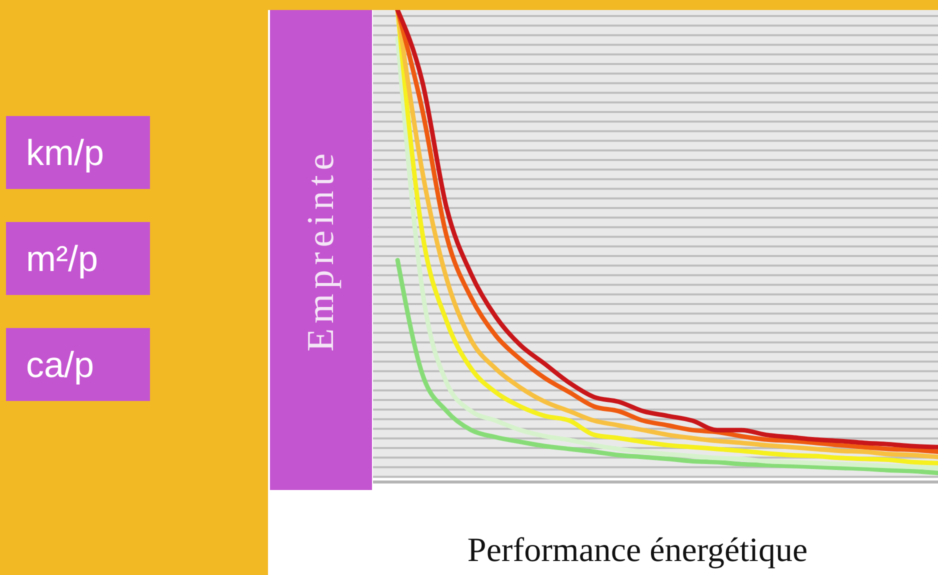 This screenshot has height=575, width=938. Describe the element at coordinates (637, 550) in the screenshot. I see `x-axis-title: Performance énergétique` at that location.